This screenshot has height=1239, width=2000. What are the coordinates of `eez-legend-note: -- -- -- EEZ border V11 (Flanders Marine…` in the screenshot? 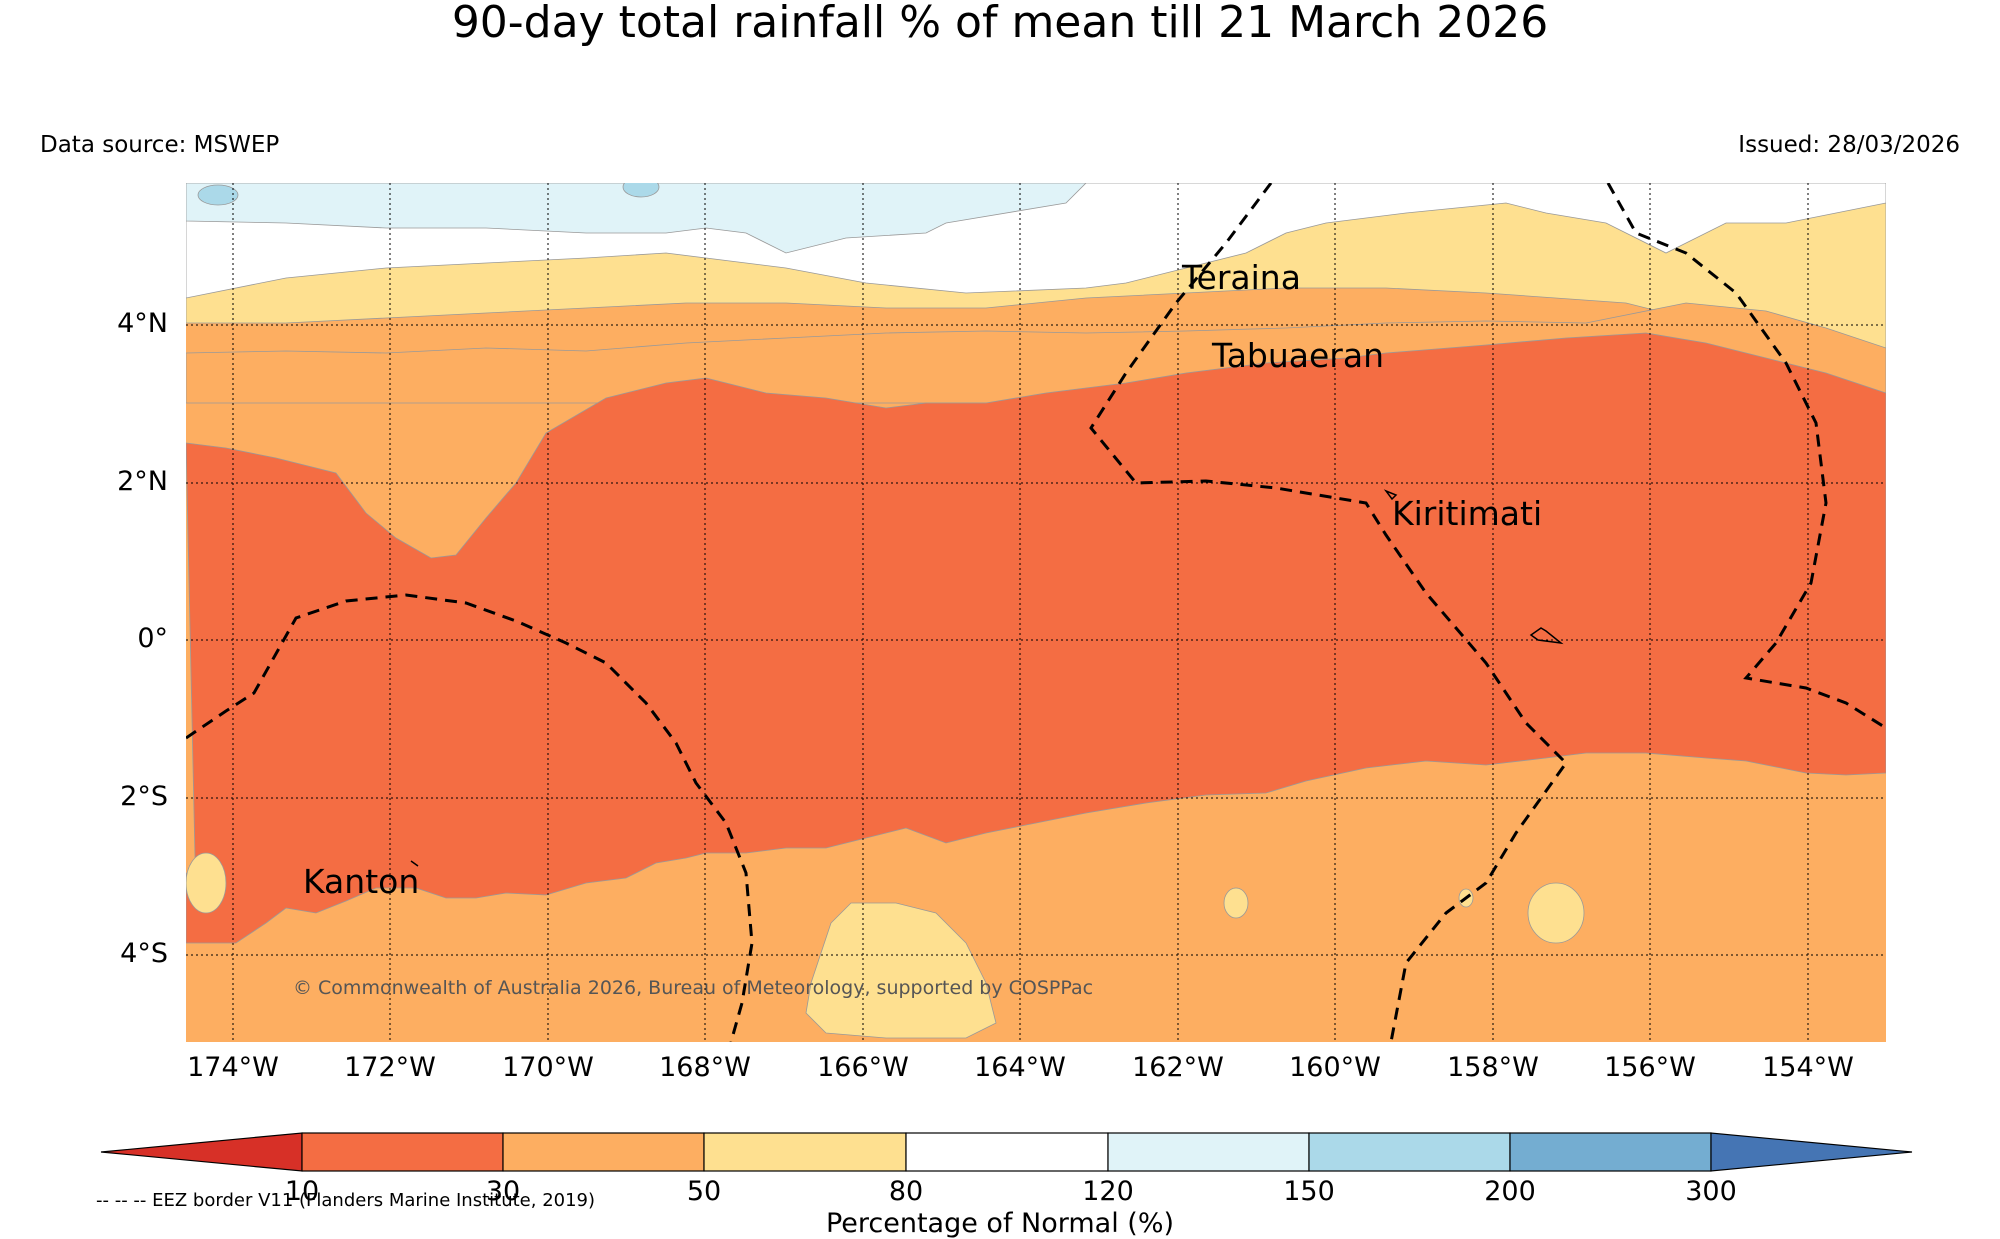 It's located at (346, 1200).